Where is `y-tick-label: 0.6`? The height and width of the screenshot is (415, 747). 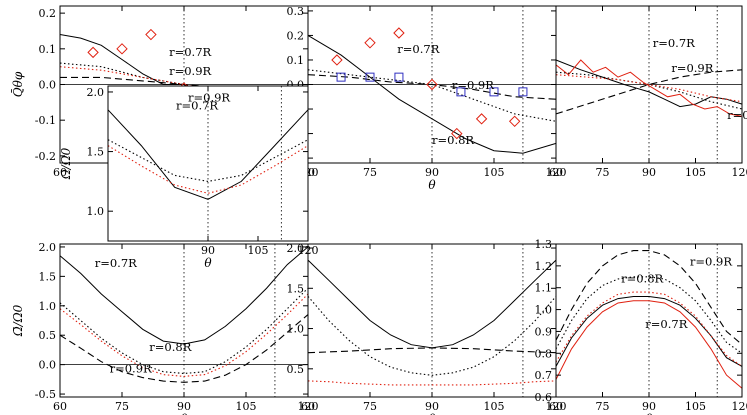 y-tick-label: 0.6 is located at coordinates (544, 397).